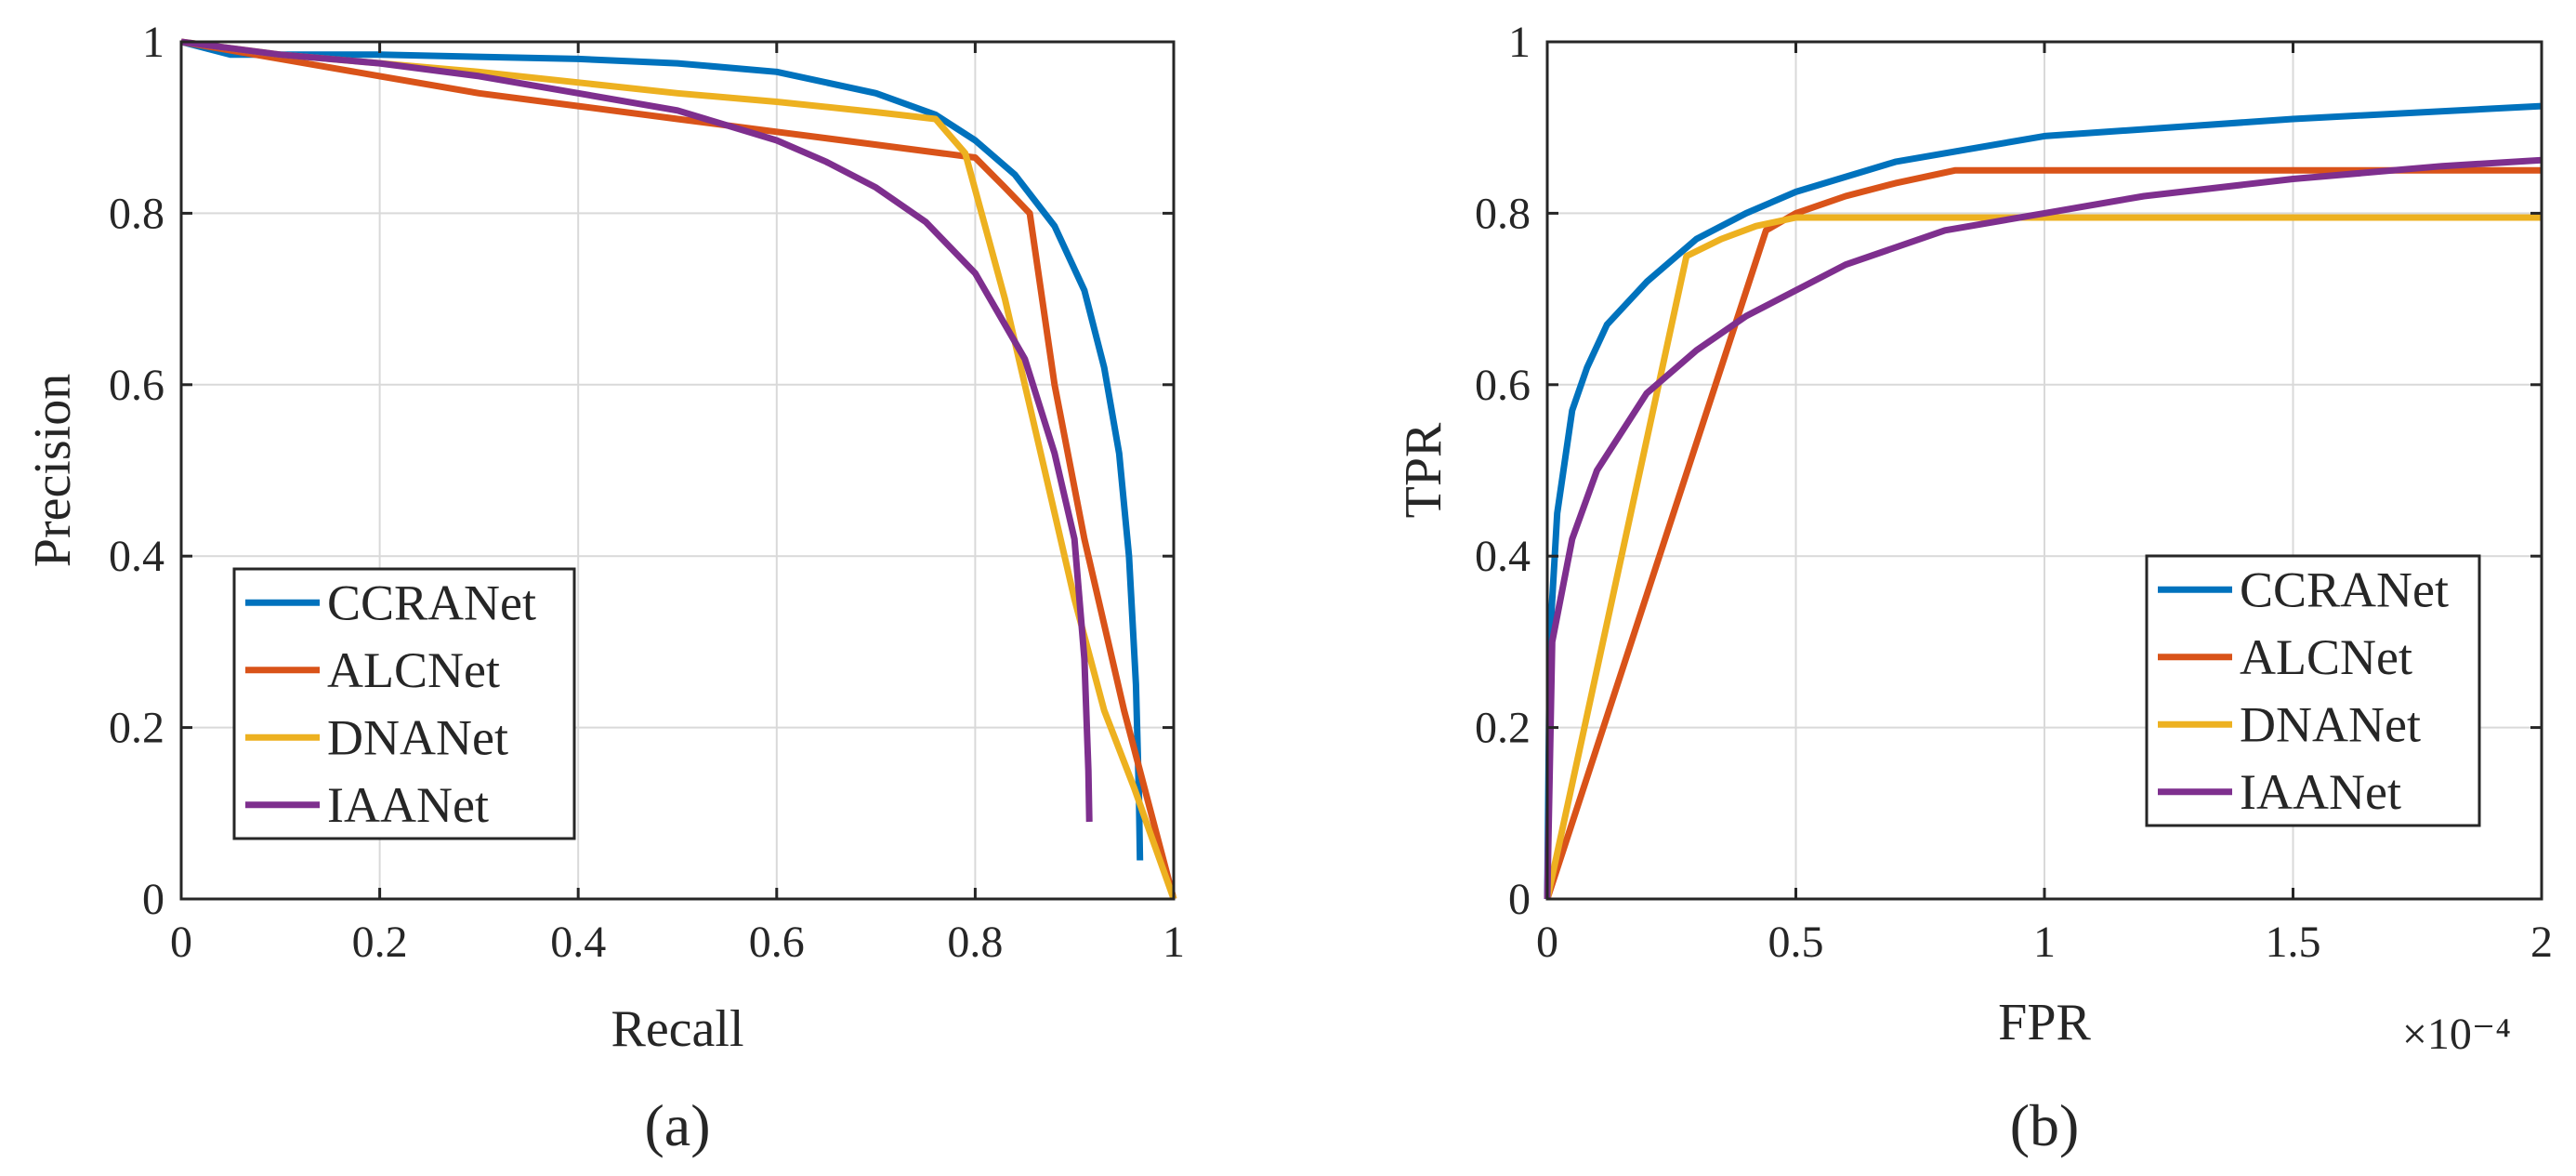 This screenshot has width=2576, height=1176. Describe the element at coordinates (677, 1029) in the screenshot. I see `x-axis-label: Recall` at that location.